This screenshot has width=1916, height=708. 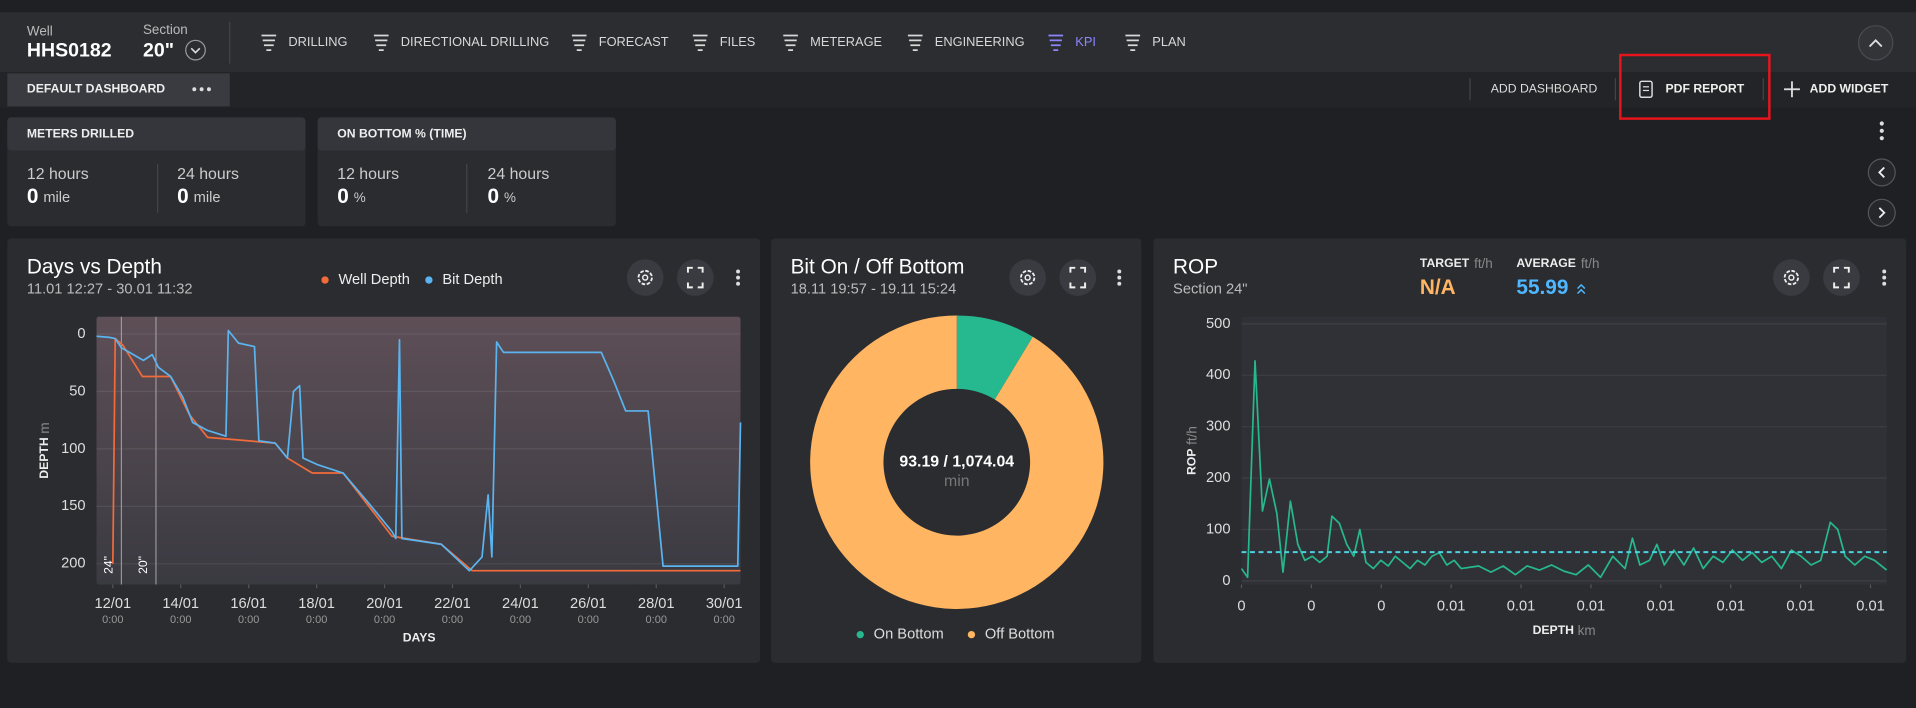 I want to click on legend-item: Bit Depth, so click(x=464, y=280).